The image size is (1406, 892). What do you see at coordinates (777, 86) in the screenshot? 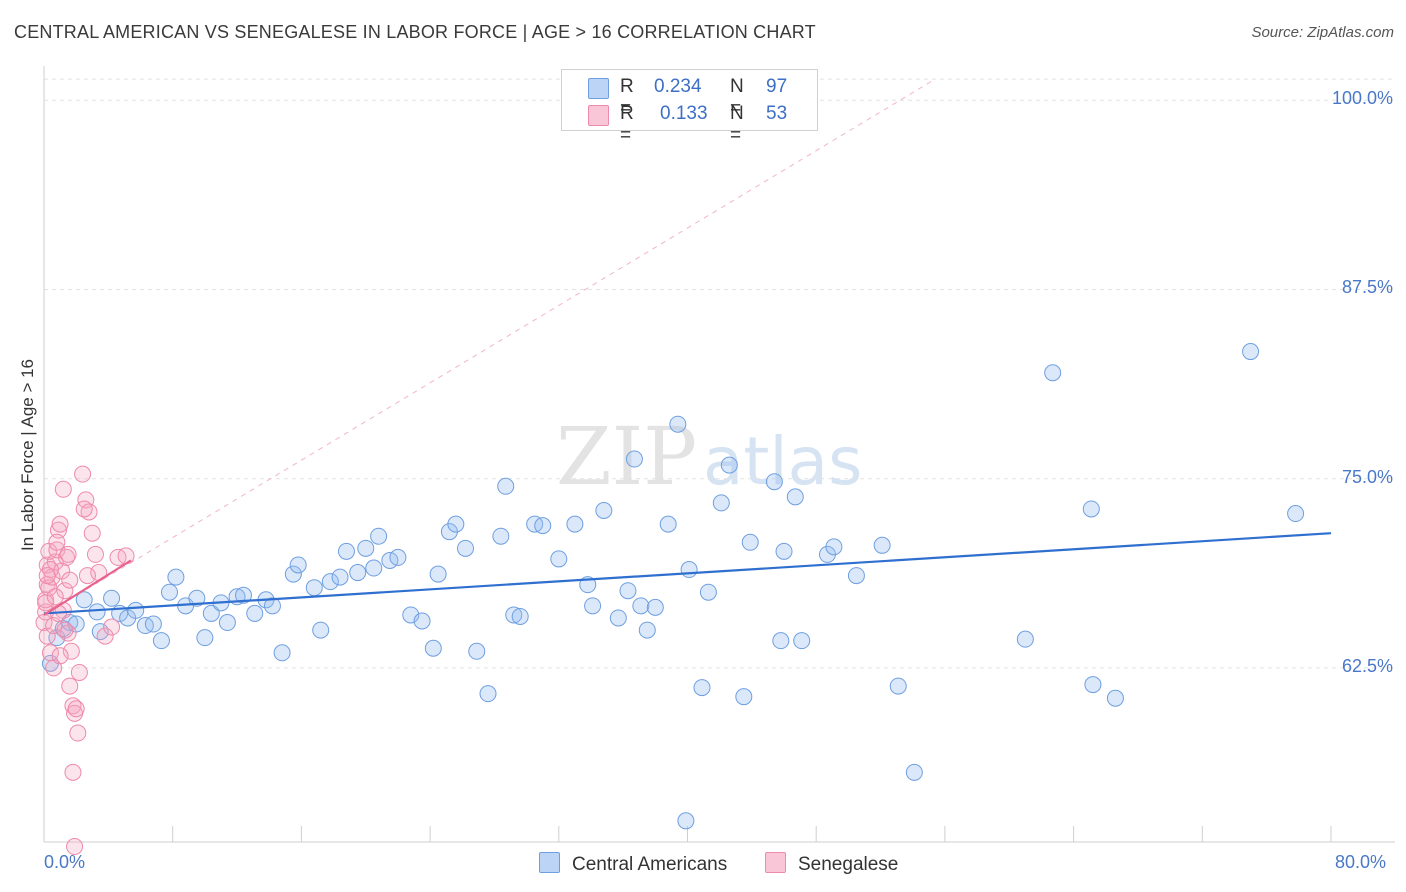
I see `central-n-value: 97` at bounding box center [777, 86].